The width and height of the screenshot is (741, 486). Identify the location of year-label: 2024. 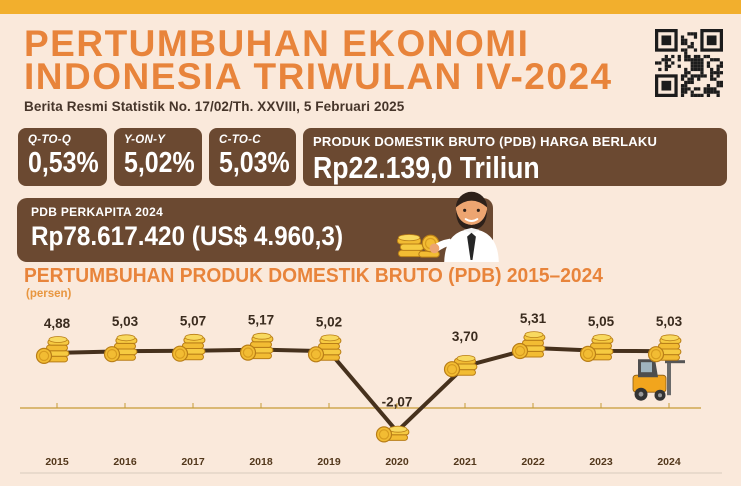
(669, 462).